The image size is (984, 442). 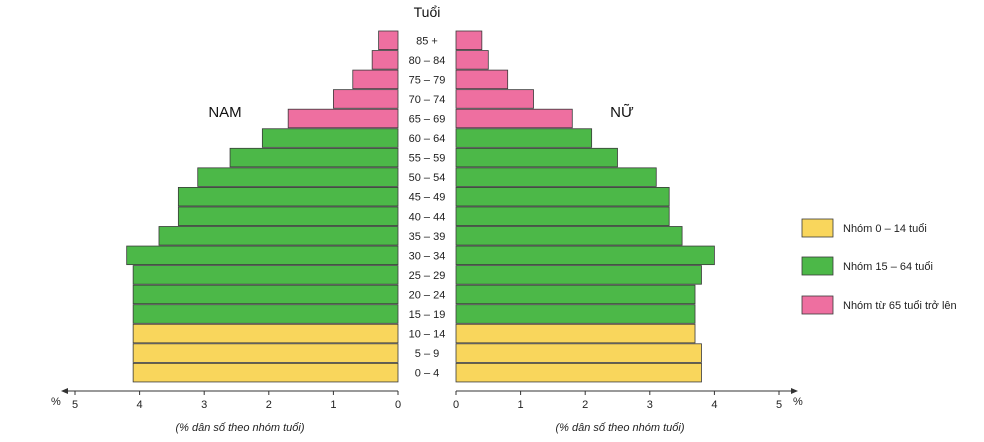 I want to click on female-x-tick-label: 0, so click(x=456, y=405).